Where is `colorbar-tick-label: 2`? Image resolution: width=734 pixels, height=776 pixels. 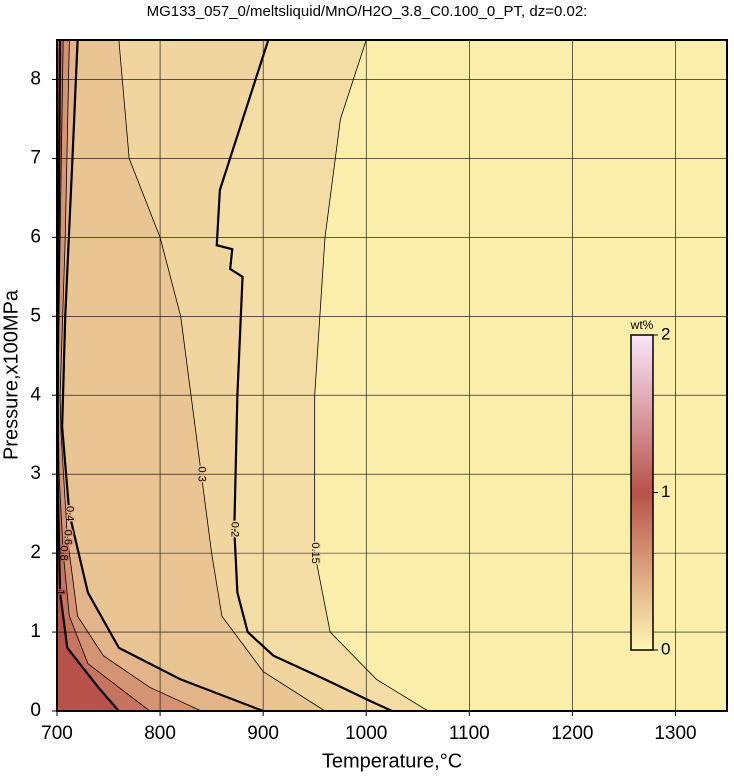
colorbar-tick-label: 2 is located at coordinates (665, 333).